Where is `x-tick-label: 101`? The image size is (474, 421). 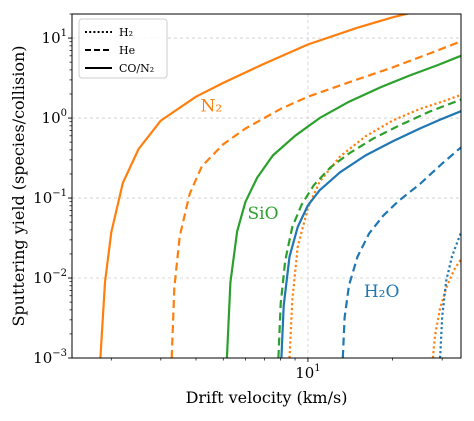 x-tick-label: 101 is located at coordinates (307, 372).